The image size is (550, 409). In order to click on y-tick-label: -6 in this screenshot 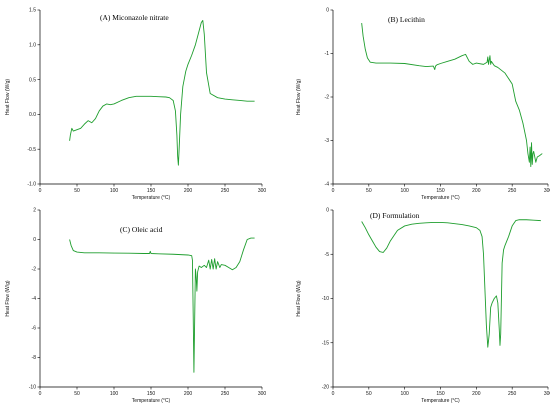, I will do `click(34, 329)`.